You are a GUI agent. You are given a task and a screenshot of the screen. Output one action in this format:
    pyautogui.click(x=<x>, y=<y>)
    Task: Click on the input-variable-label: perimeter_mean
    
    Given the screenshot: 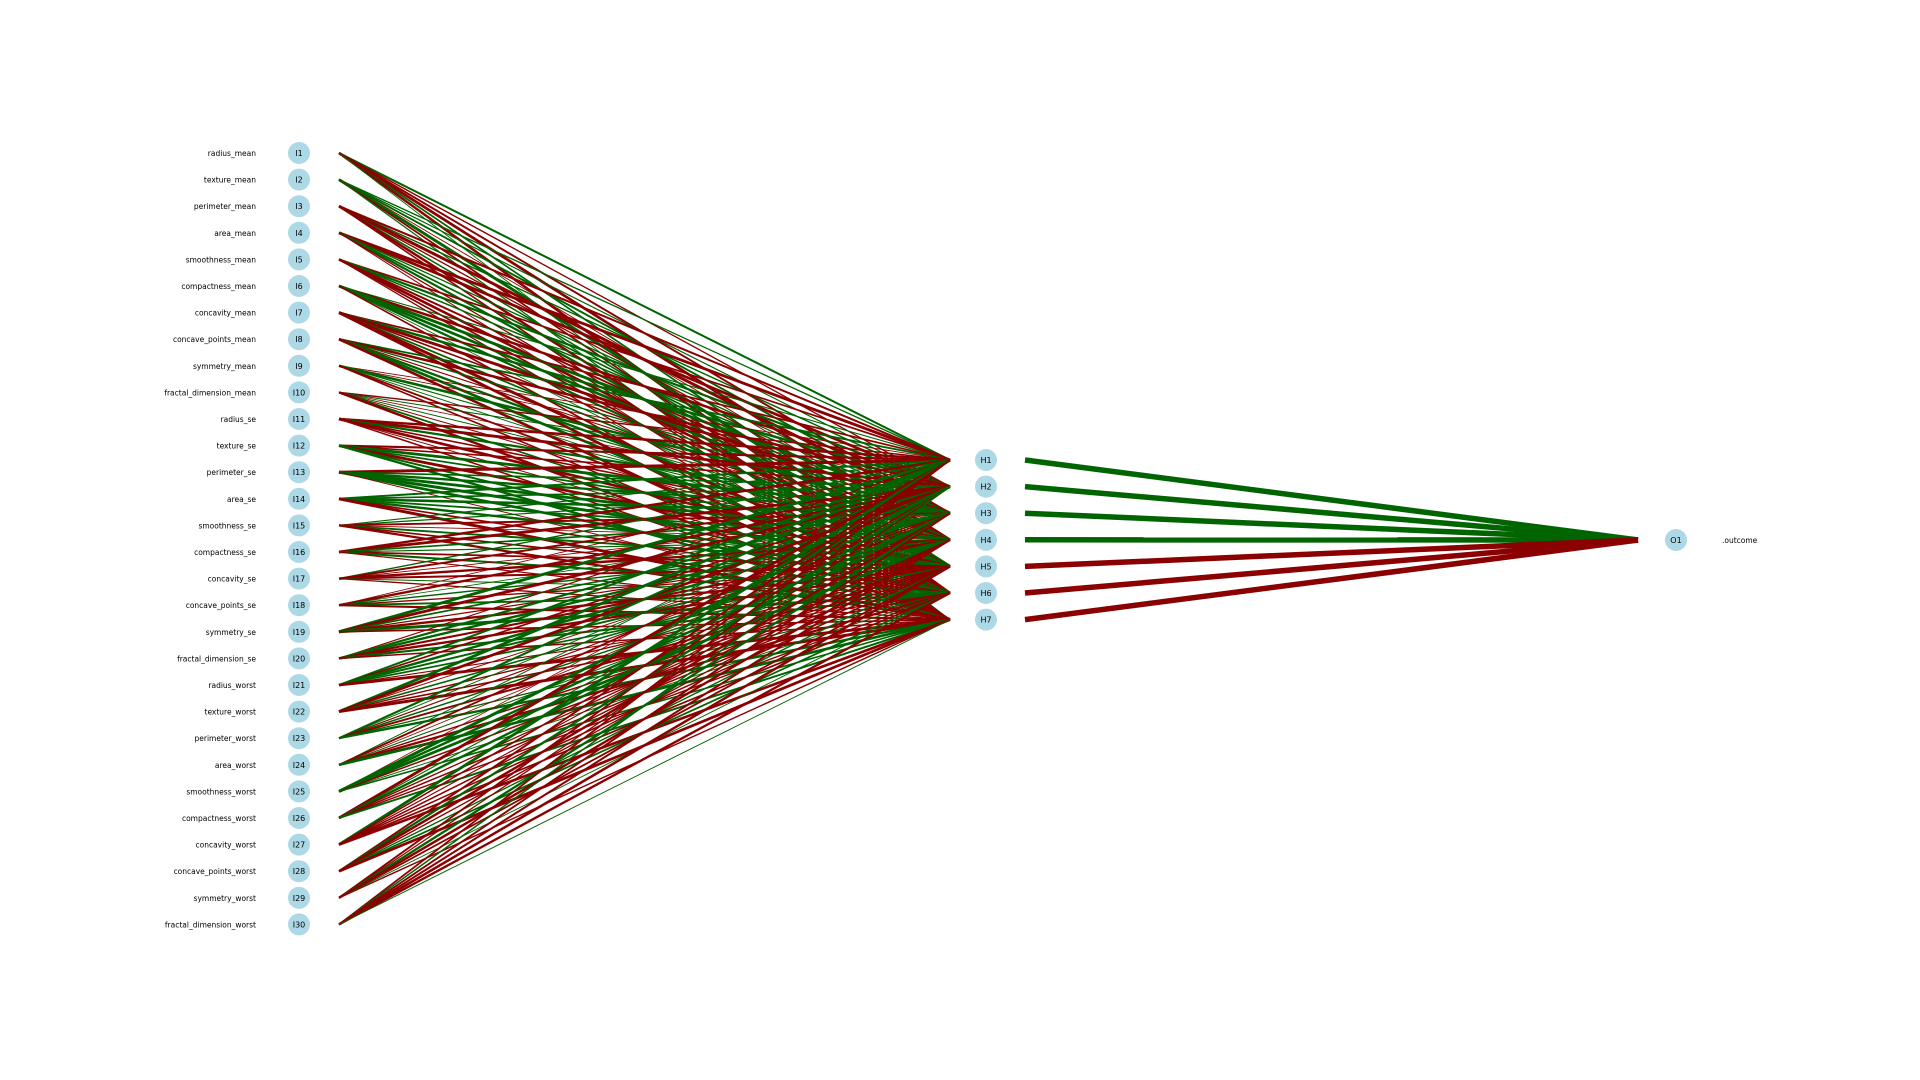 What is the action you would take?
    pyautogui.click(x=225, y=206)
    